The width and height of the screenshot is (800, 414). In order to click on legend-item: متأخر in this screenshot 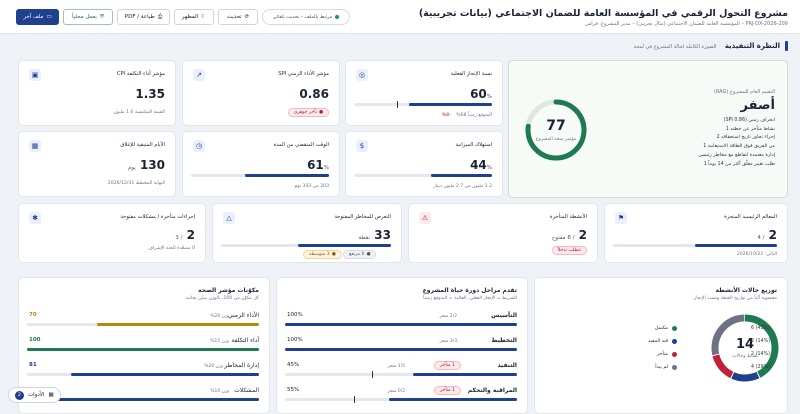, I will do `click(667, 354)`.